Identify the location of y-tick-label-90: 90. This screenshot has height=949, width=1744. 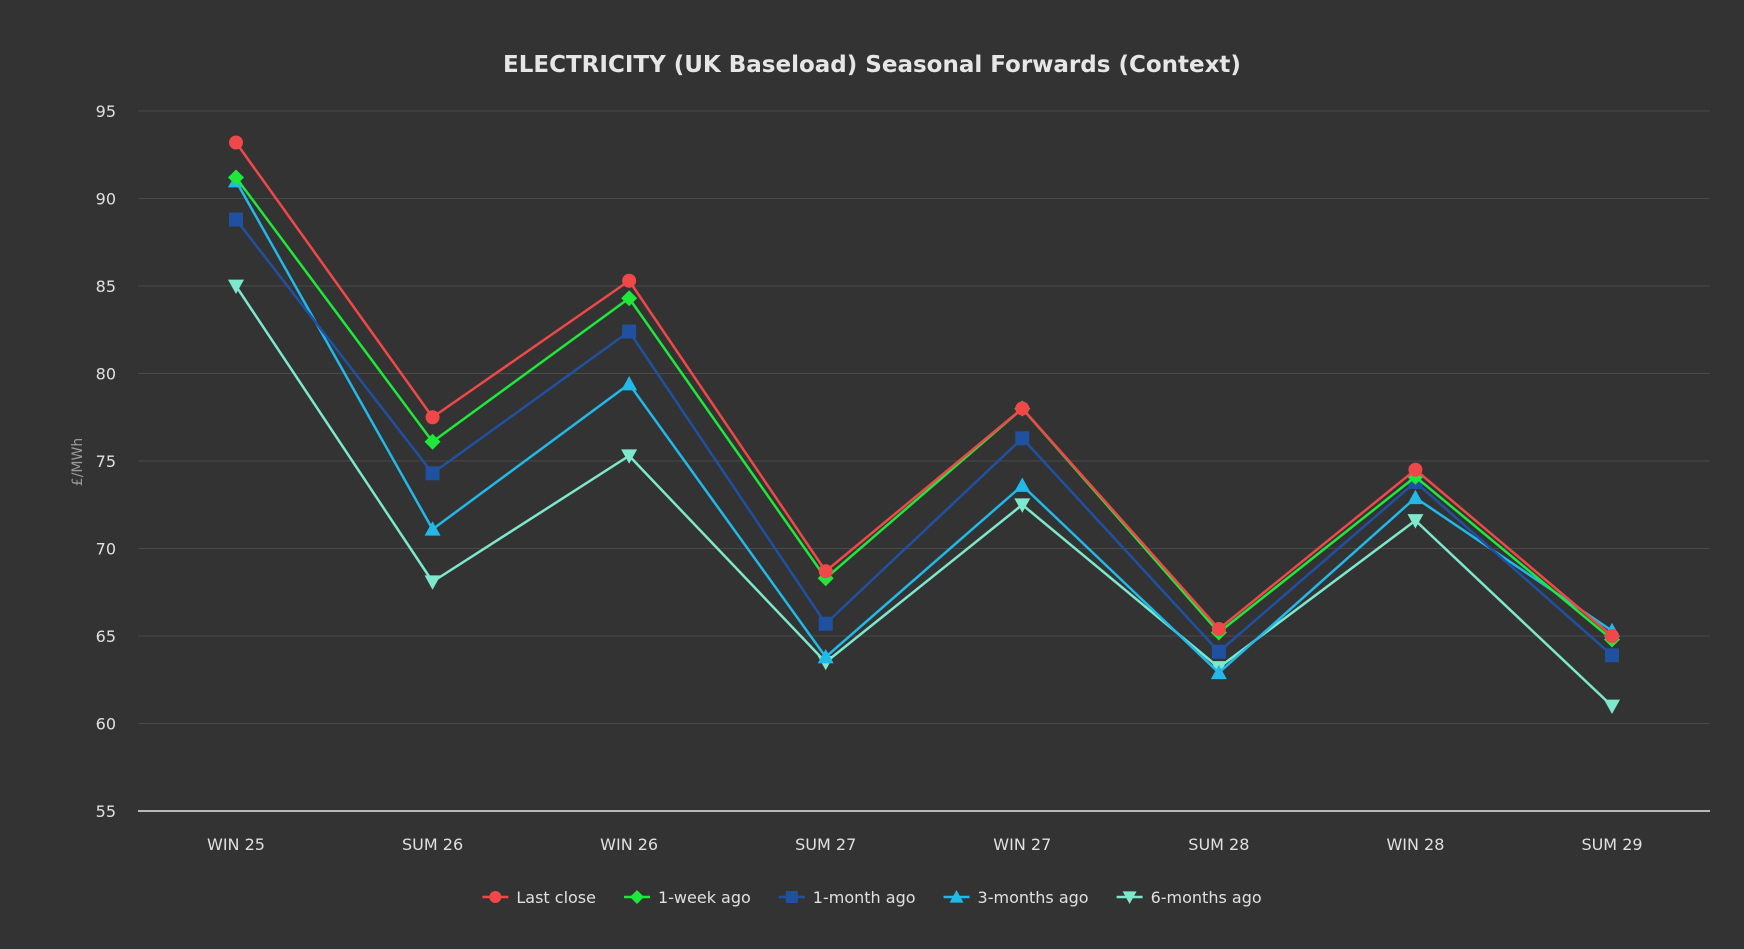
(106, 199).